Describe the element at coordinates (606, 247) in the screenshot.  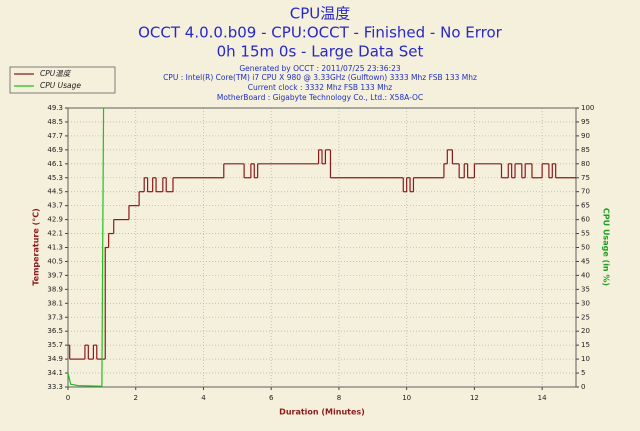
I see `y2-axis-label: CPU Usage (in %)` at that location.